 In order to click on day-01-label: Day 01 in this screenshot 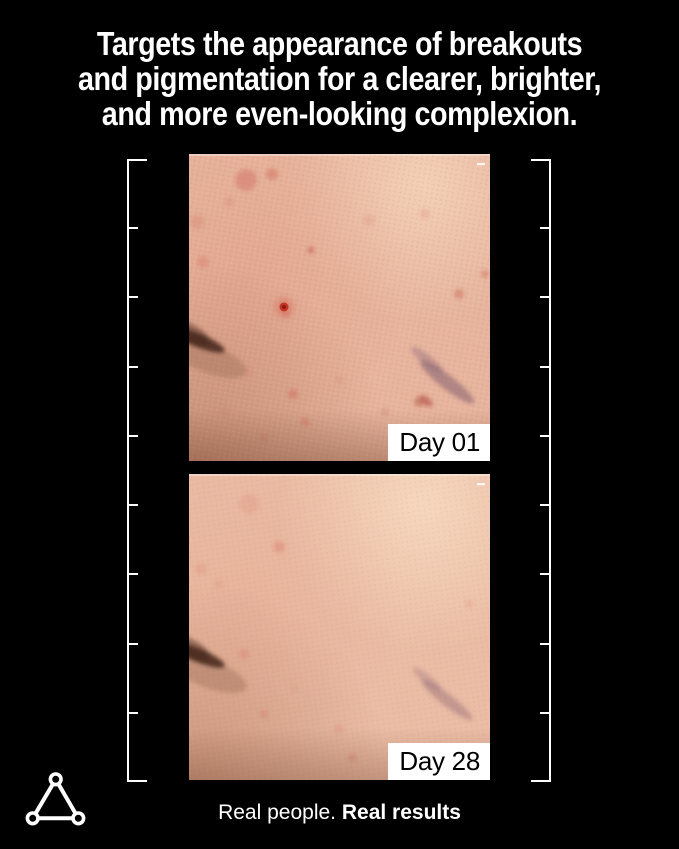, I will do `click(439, 442)`.